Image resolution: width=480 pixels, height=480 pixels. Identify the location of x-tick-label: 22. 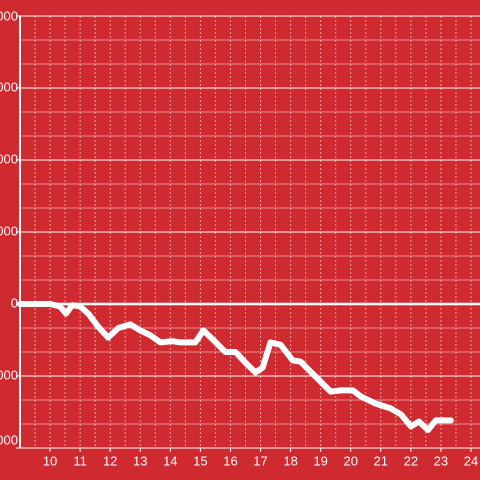
(411, 460).